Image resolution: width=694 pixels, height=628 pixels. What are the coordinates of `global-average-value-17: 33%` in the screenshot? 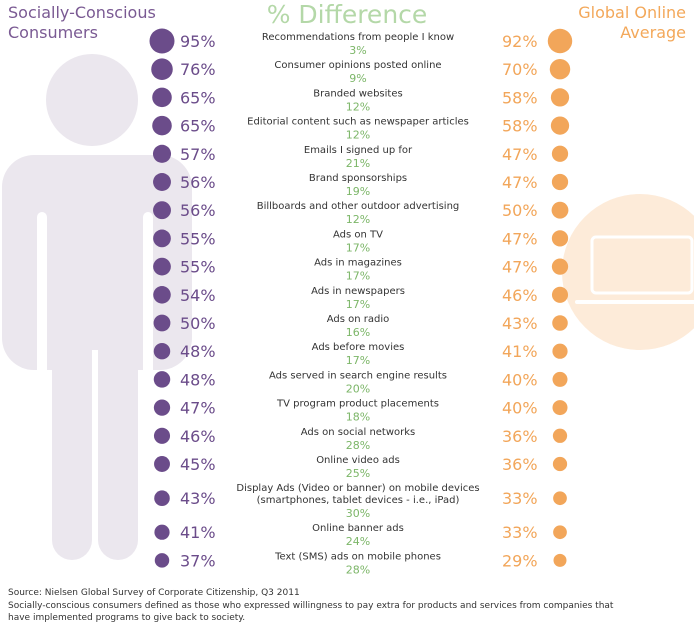 It's located at (520, 532).